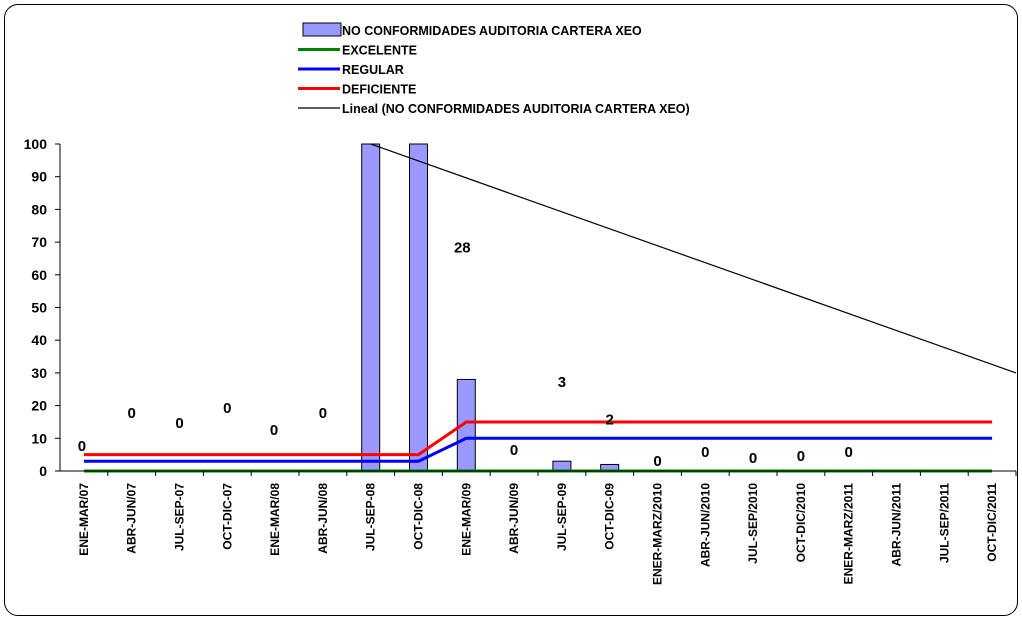 This screenshot has height=621, width=1022. I want to click on x-tick-label: ABR-JUN/2011, so click(897, 525).